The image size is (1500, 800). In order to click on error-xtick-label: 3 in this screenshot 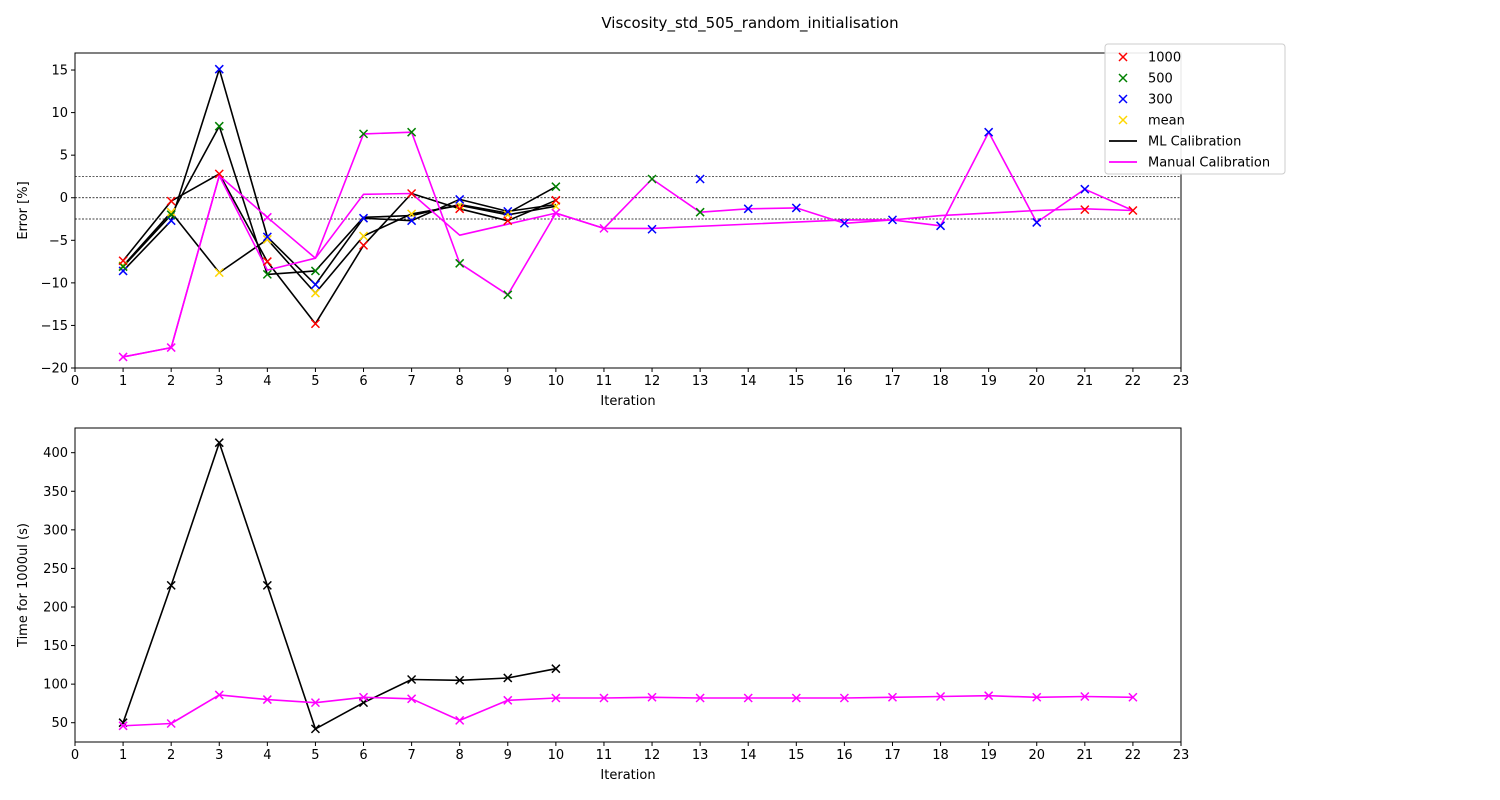, I will do `click(219, 381)`.